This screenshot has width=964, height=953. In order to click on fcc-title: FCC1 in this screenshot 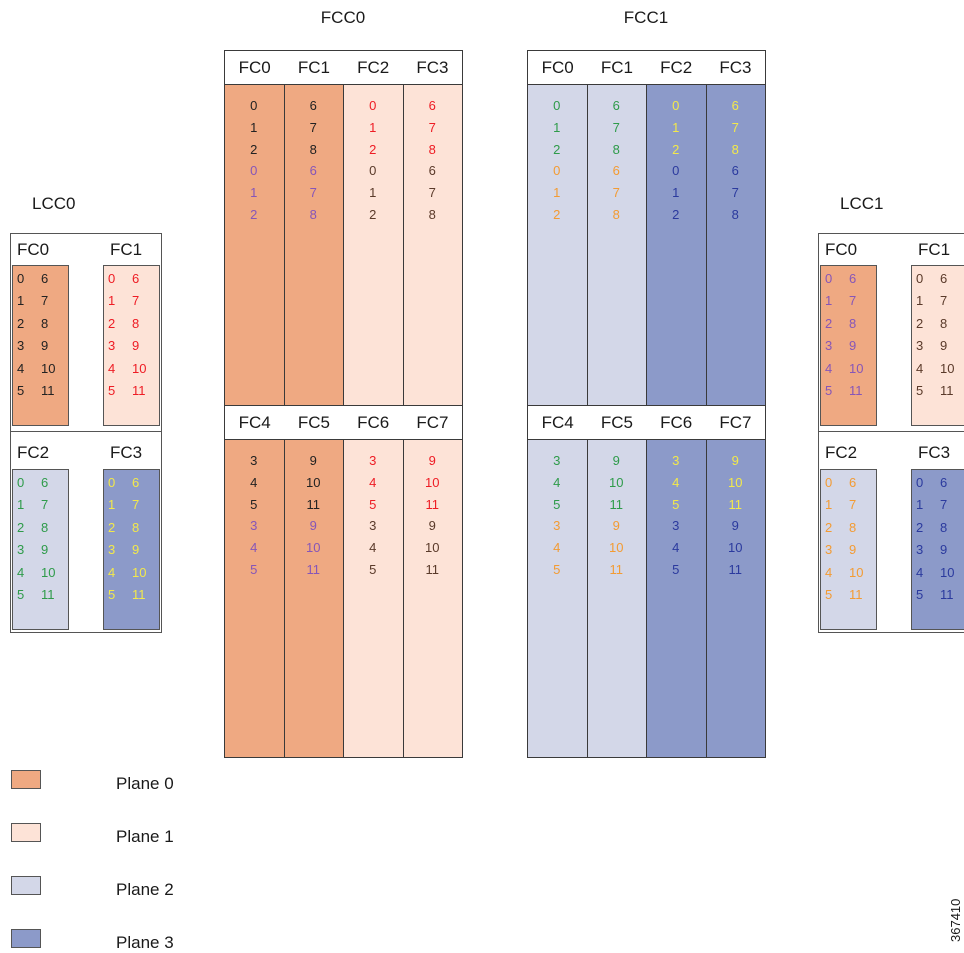, I will do `click(646, 17)`.